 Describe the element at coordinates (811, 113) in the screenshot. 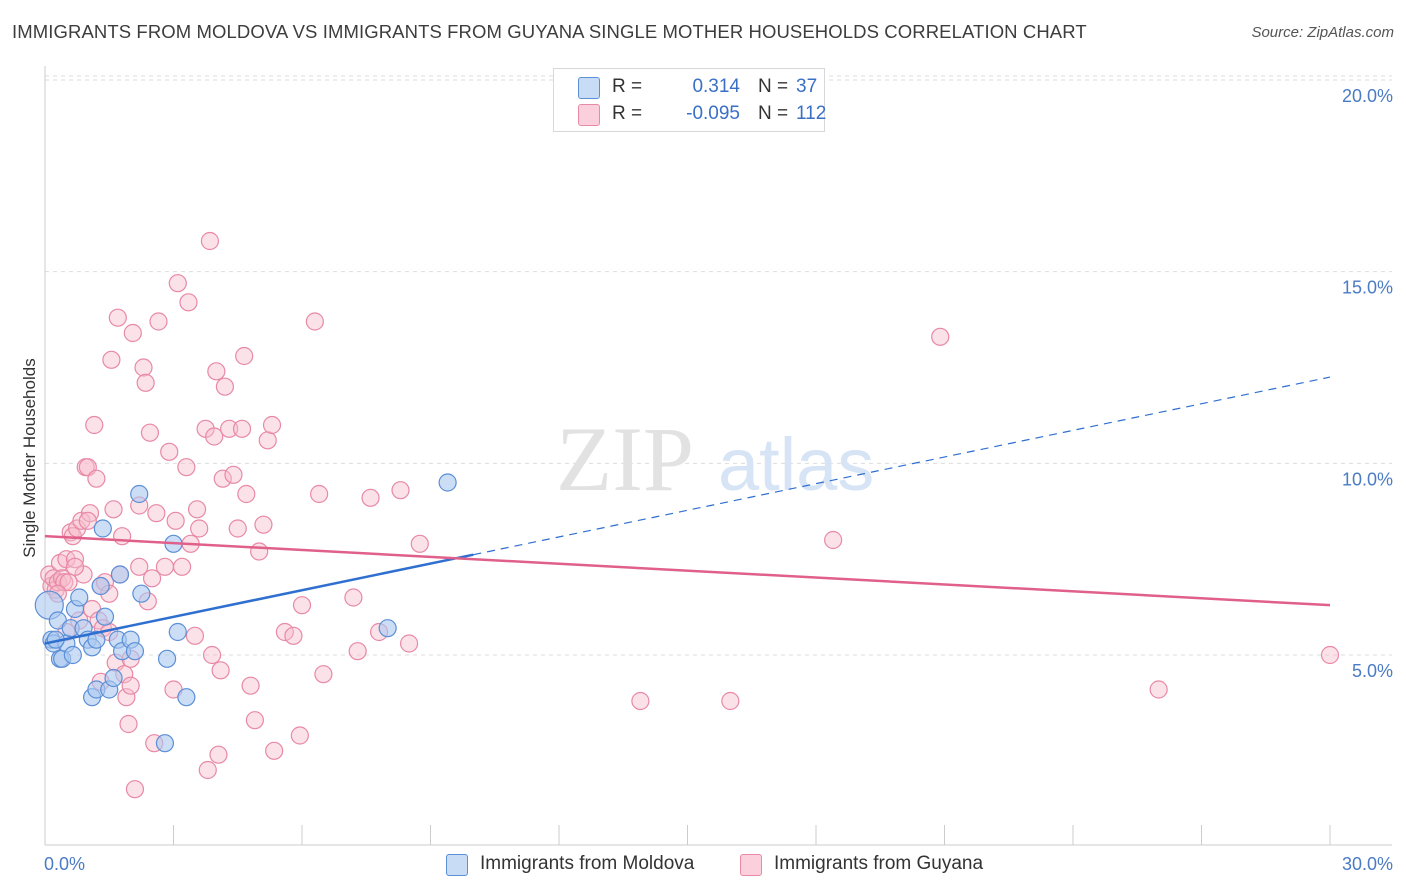

I see `legend-n-value: 112` at that location.